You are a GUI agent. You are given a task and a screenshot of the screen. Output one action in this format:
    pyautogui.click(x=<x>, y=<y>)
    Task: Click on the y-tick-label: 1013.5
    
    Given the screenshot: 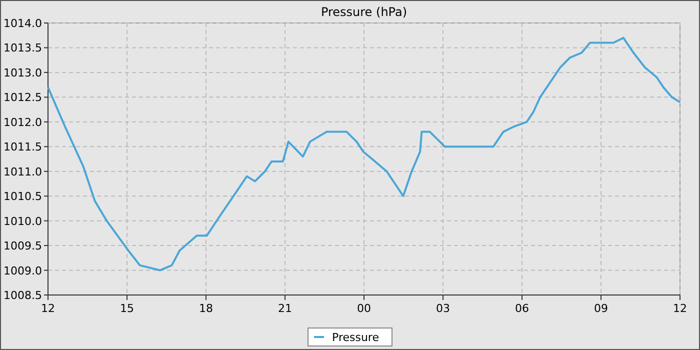 What is the action you would take?
    pyautogui.click(x=23, y=48)
    